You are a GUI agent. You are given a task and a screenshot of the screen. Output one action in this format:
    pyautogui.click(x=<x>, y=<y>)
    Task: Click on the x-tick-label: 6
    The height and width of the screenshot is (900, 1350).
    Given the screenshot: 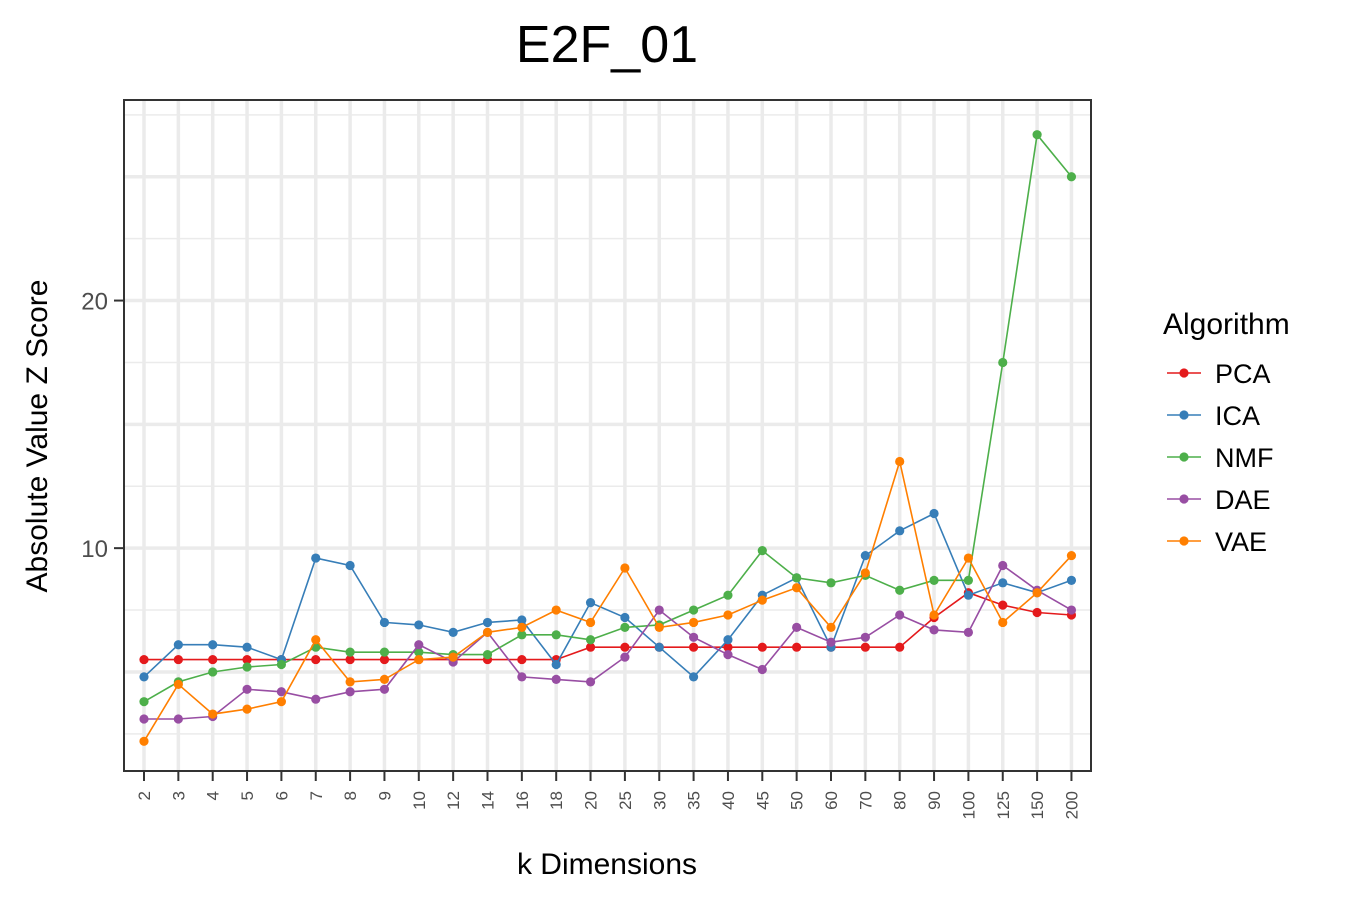 What is the action you would take?
    pyautogui.click(x=281, y=795)
    